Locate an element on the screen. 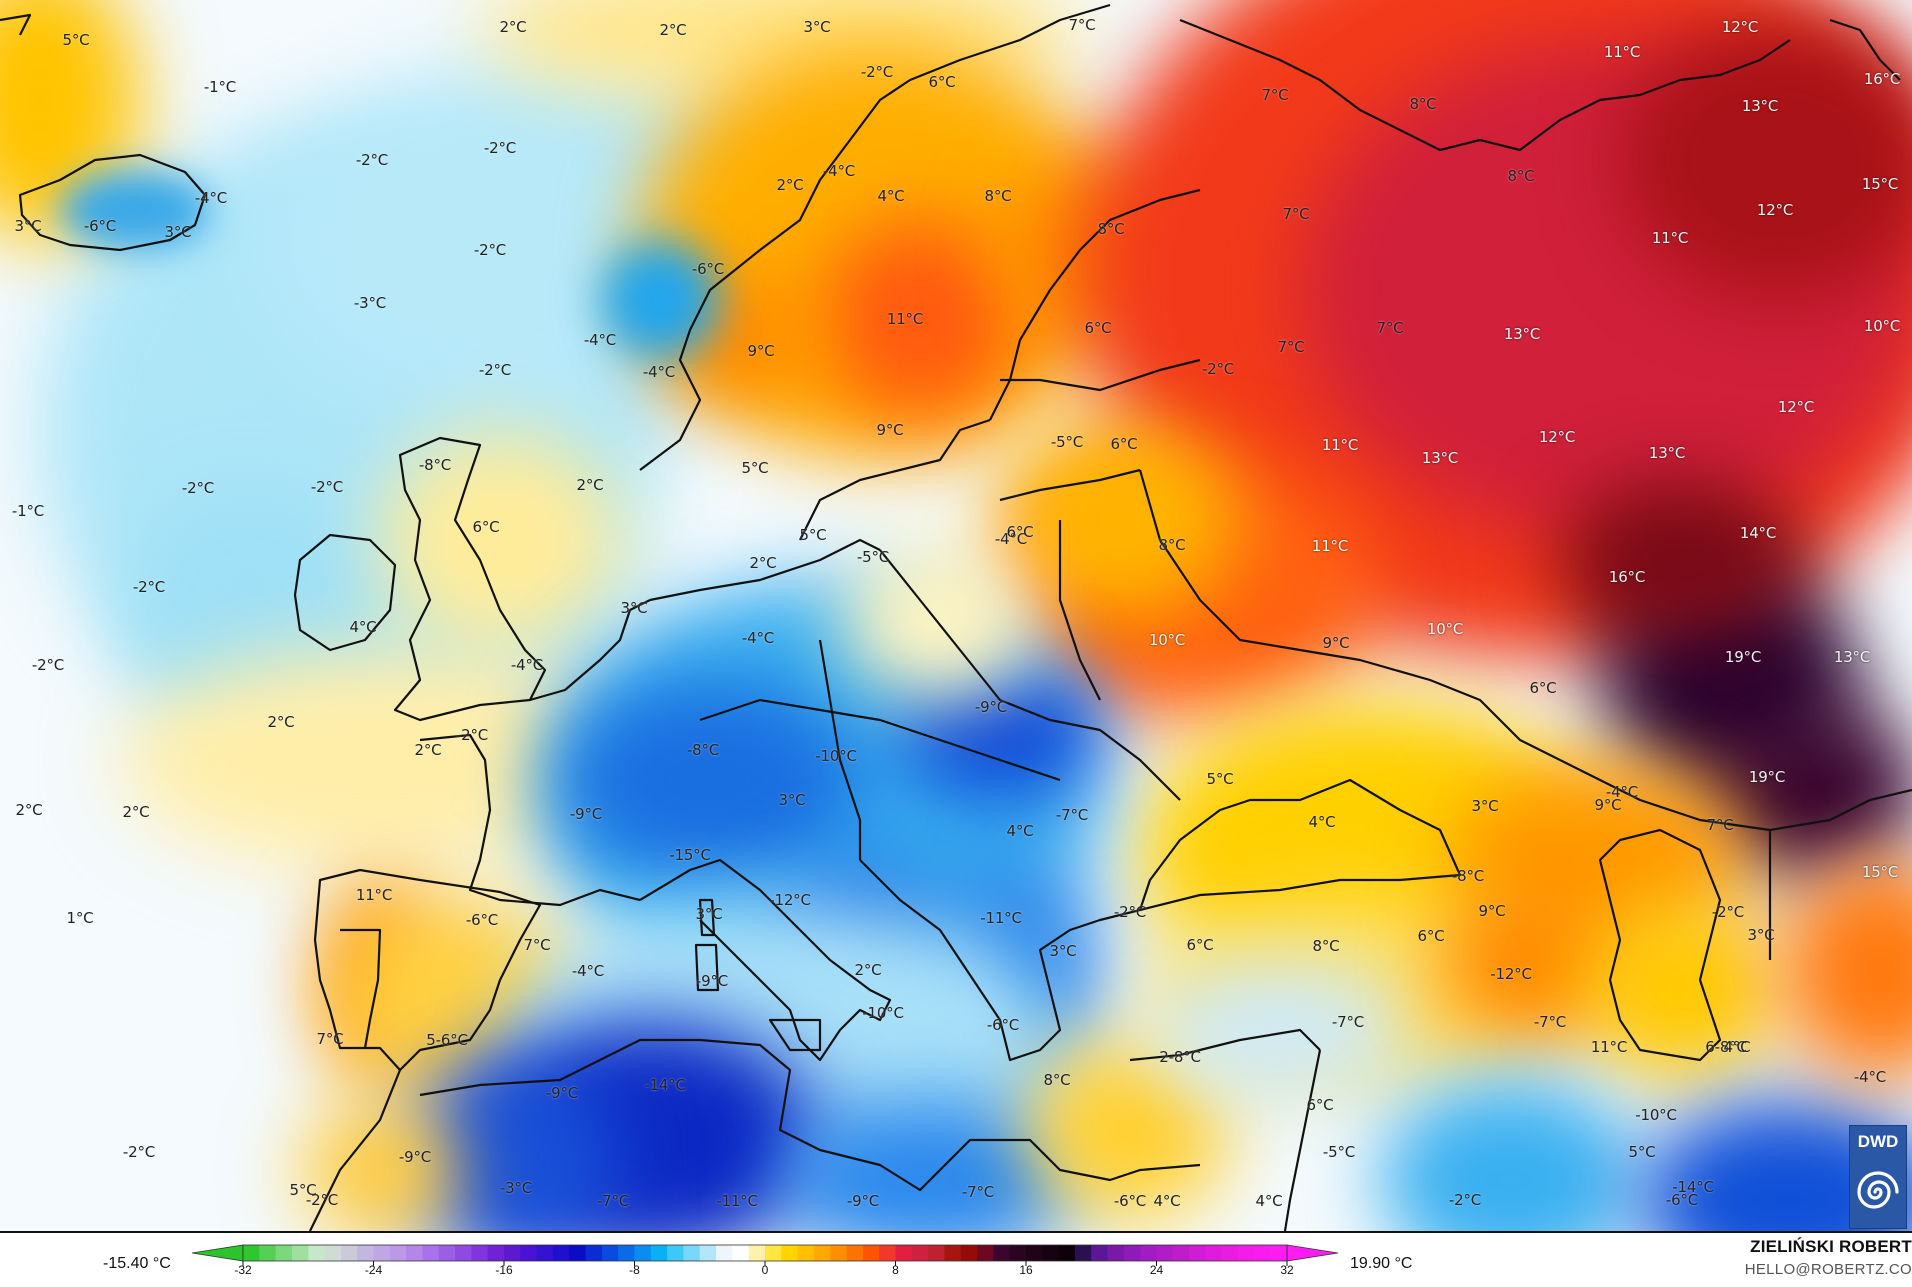 This screenshot has width=1912, height=1287. temperature-label: 14°C is located at coordinates (1758, 533).